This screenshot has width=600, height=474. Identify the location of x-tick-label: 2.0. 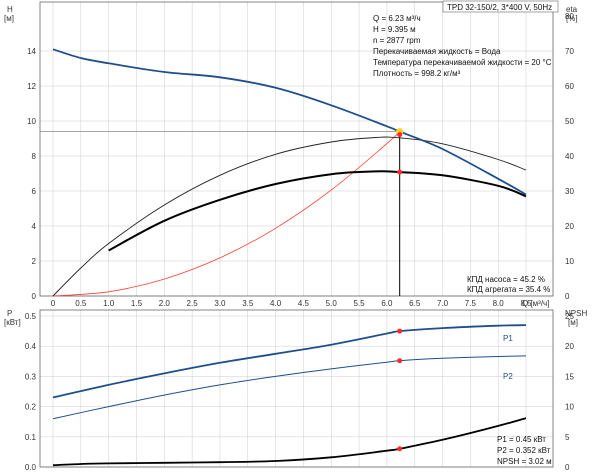
(165, 303).